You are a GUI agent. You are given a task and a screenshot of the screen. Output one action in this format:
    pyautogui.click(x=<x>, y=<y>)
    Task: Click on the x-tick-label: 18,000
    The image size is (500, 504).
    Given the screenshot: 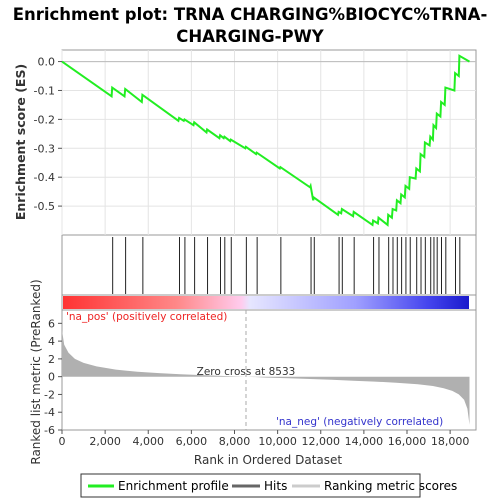 What is the action you would take?
    pyautogui.click(x=450, y=441)
    